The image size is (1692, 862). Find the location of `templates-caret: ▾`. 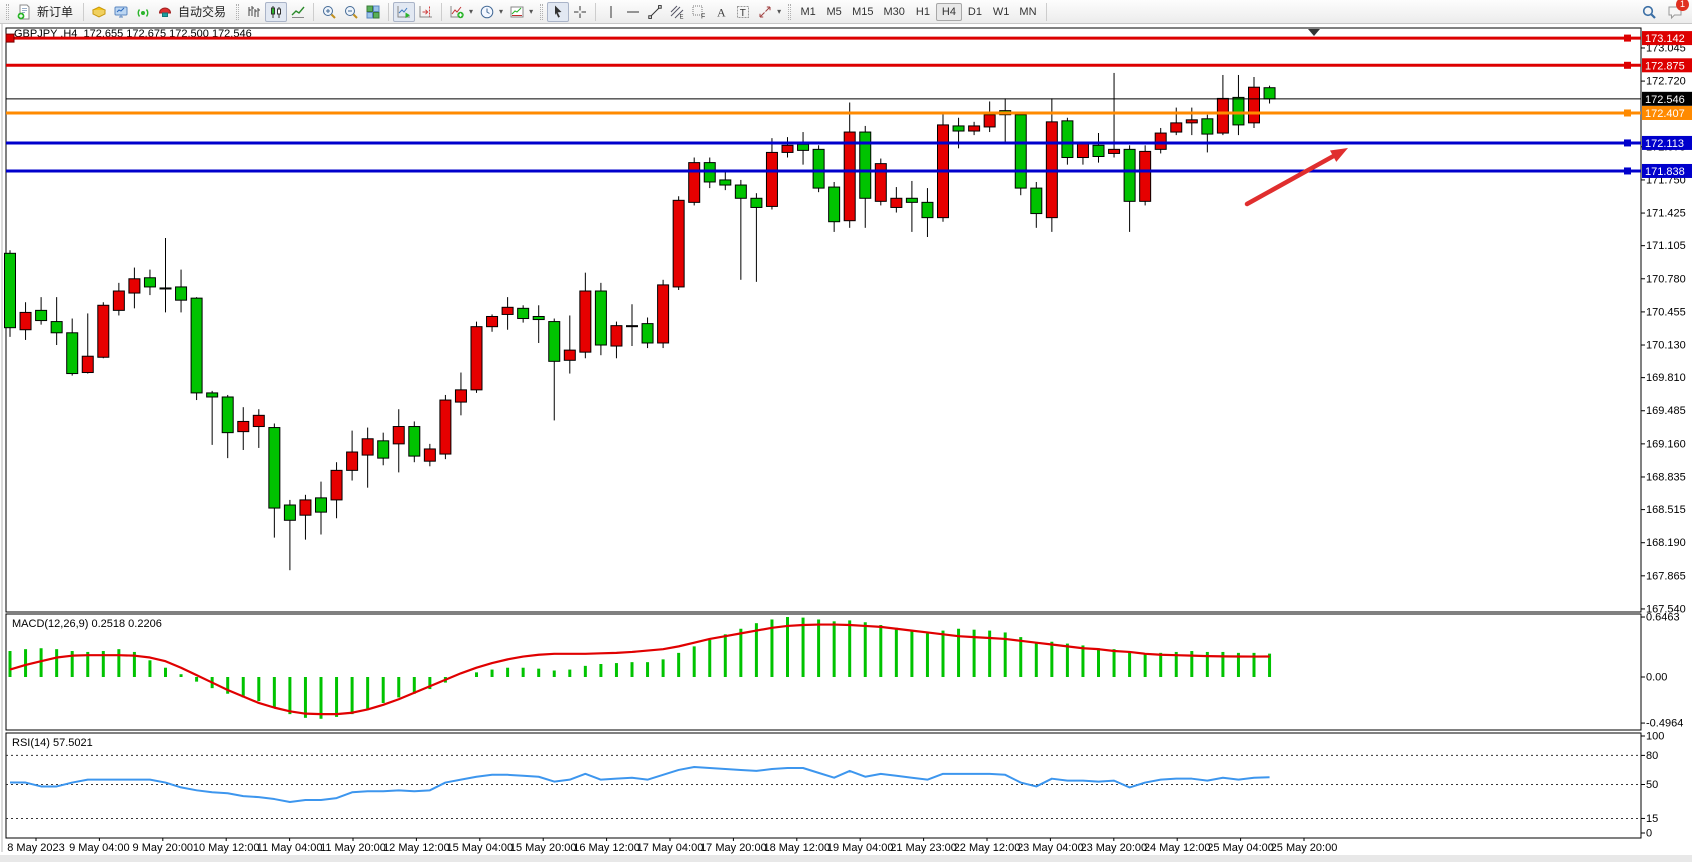

templates-caret: ▾ is located at coordinates (531, 11).